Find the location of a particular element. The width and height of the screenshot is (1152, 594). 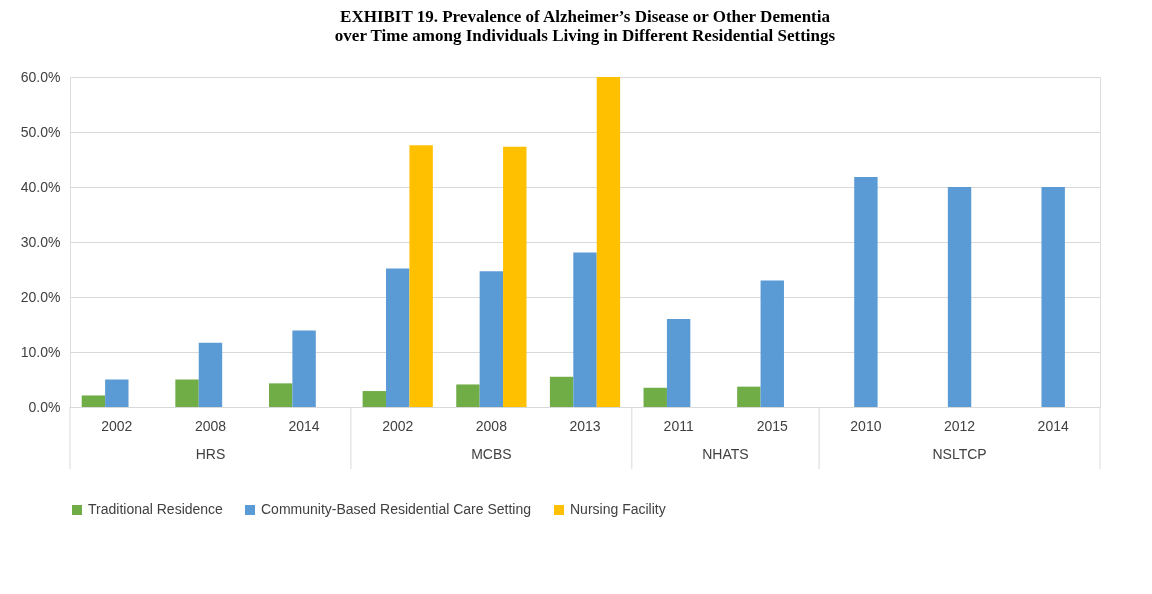

text: HRS is located at coordinates (210, 454).